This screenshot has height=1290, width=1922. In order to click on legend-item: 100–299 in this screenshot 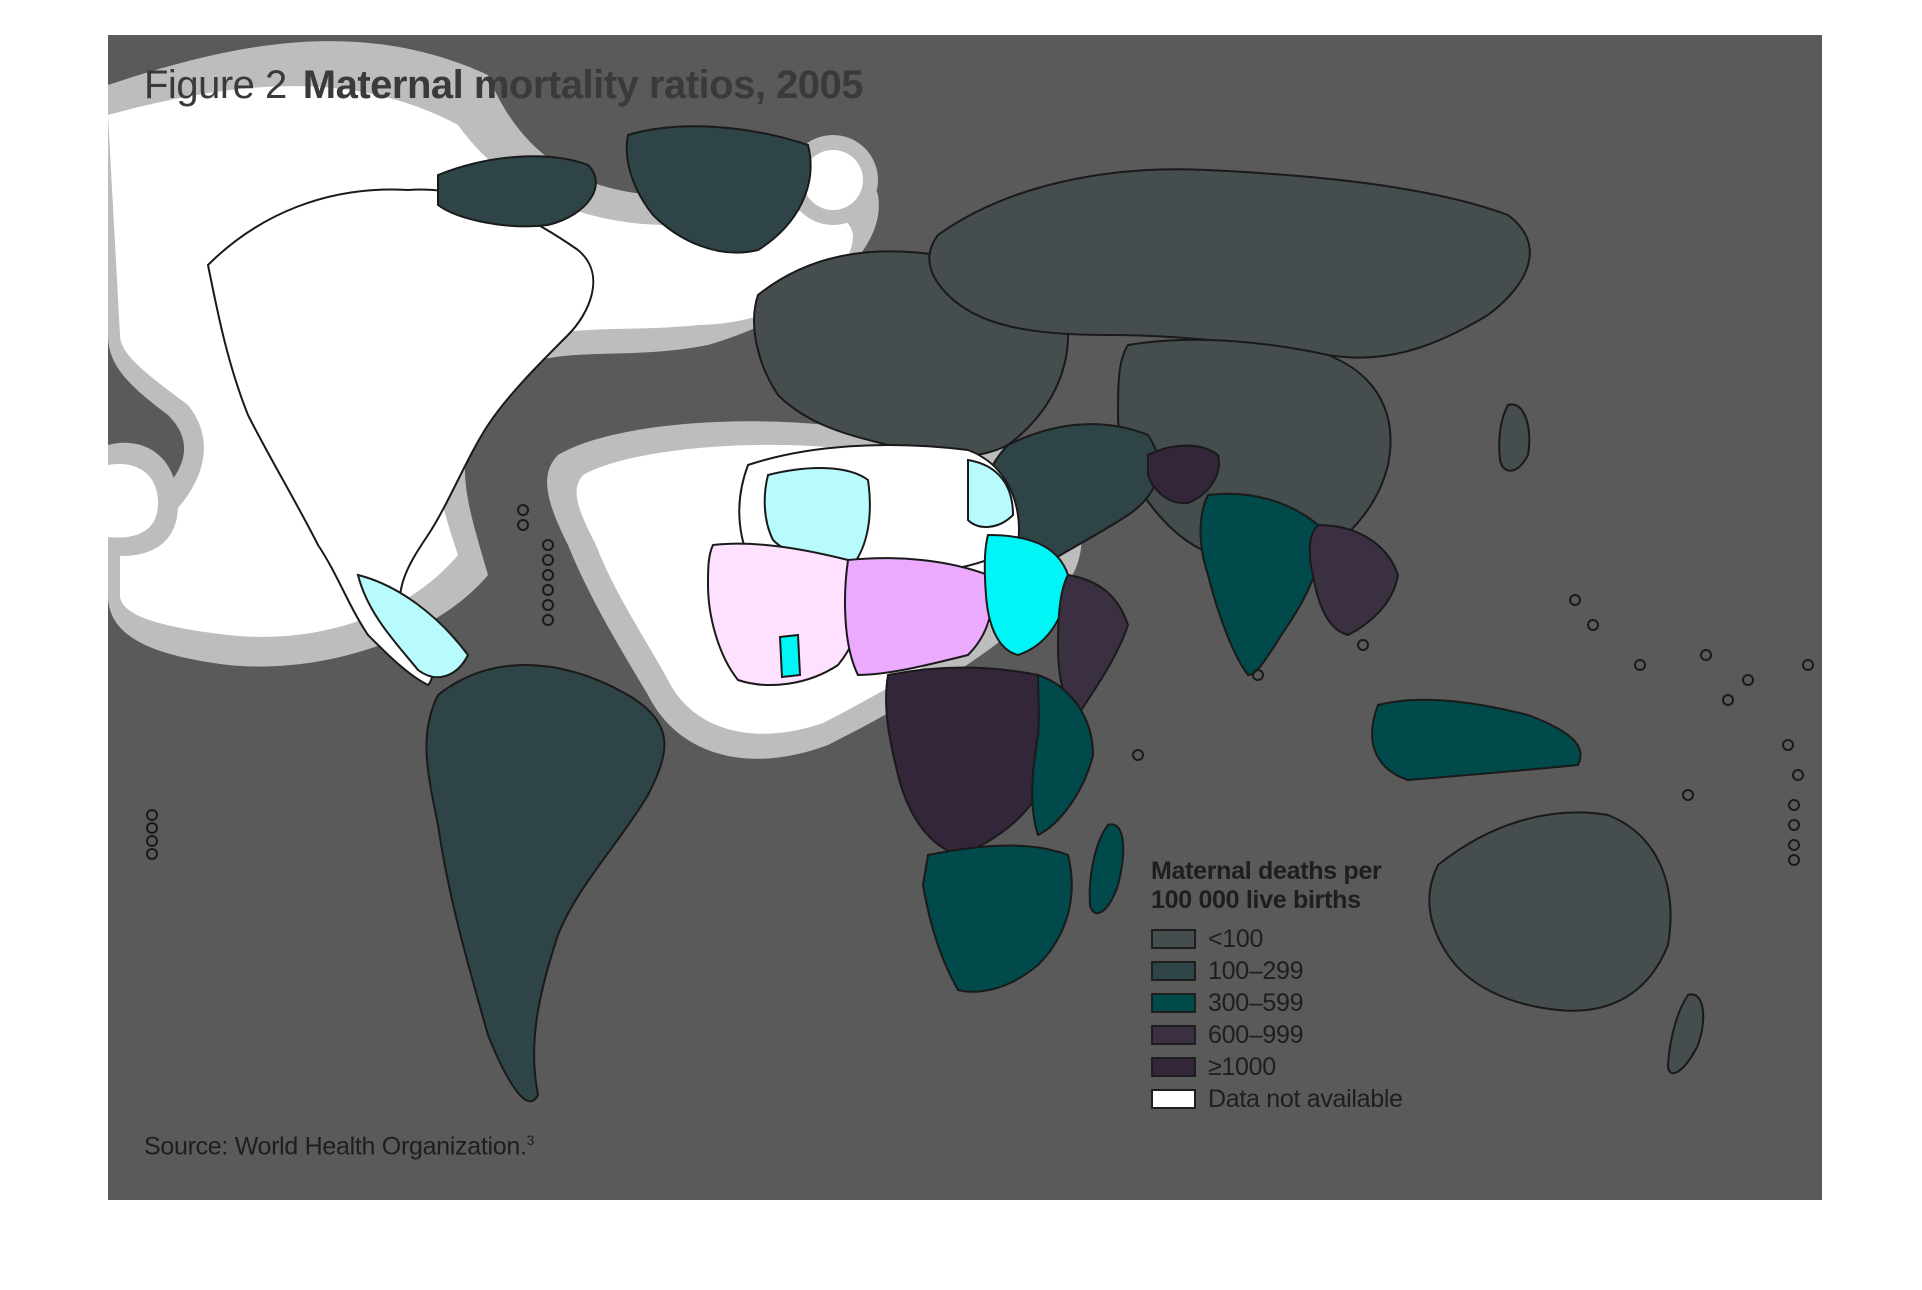, I will do `click(1281, 971)`.